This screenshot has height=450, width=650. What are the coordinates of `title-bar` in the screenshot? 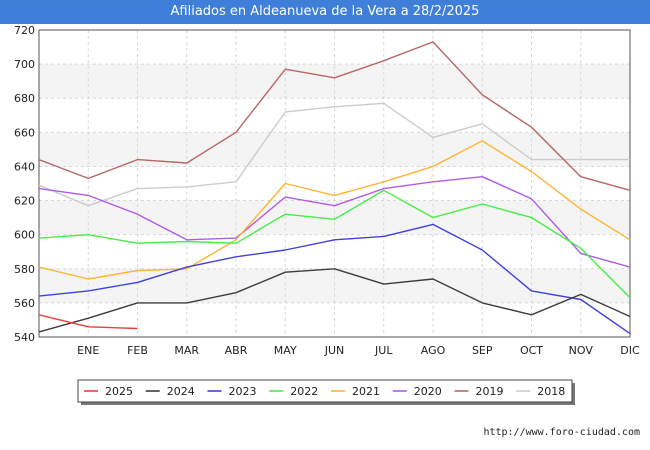 It's located at (325, 12).